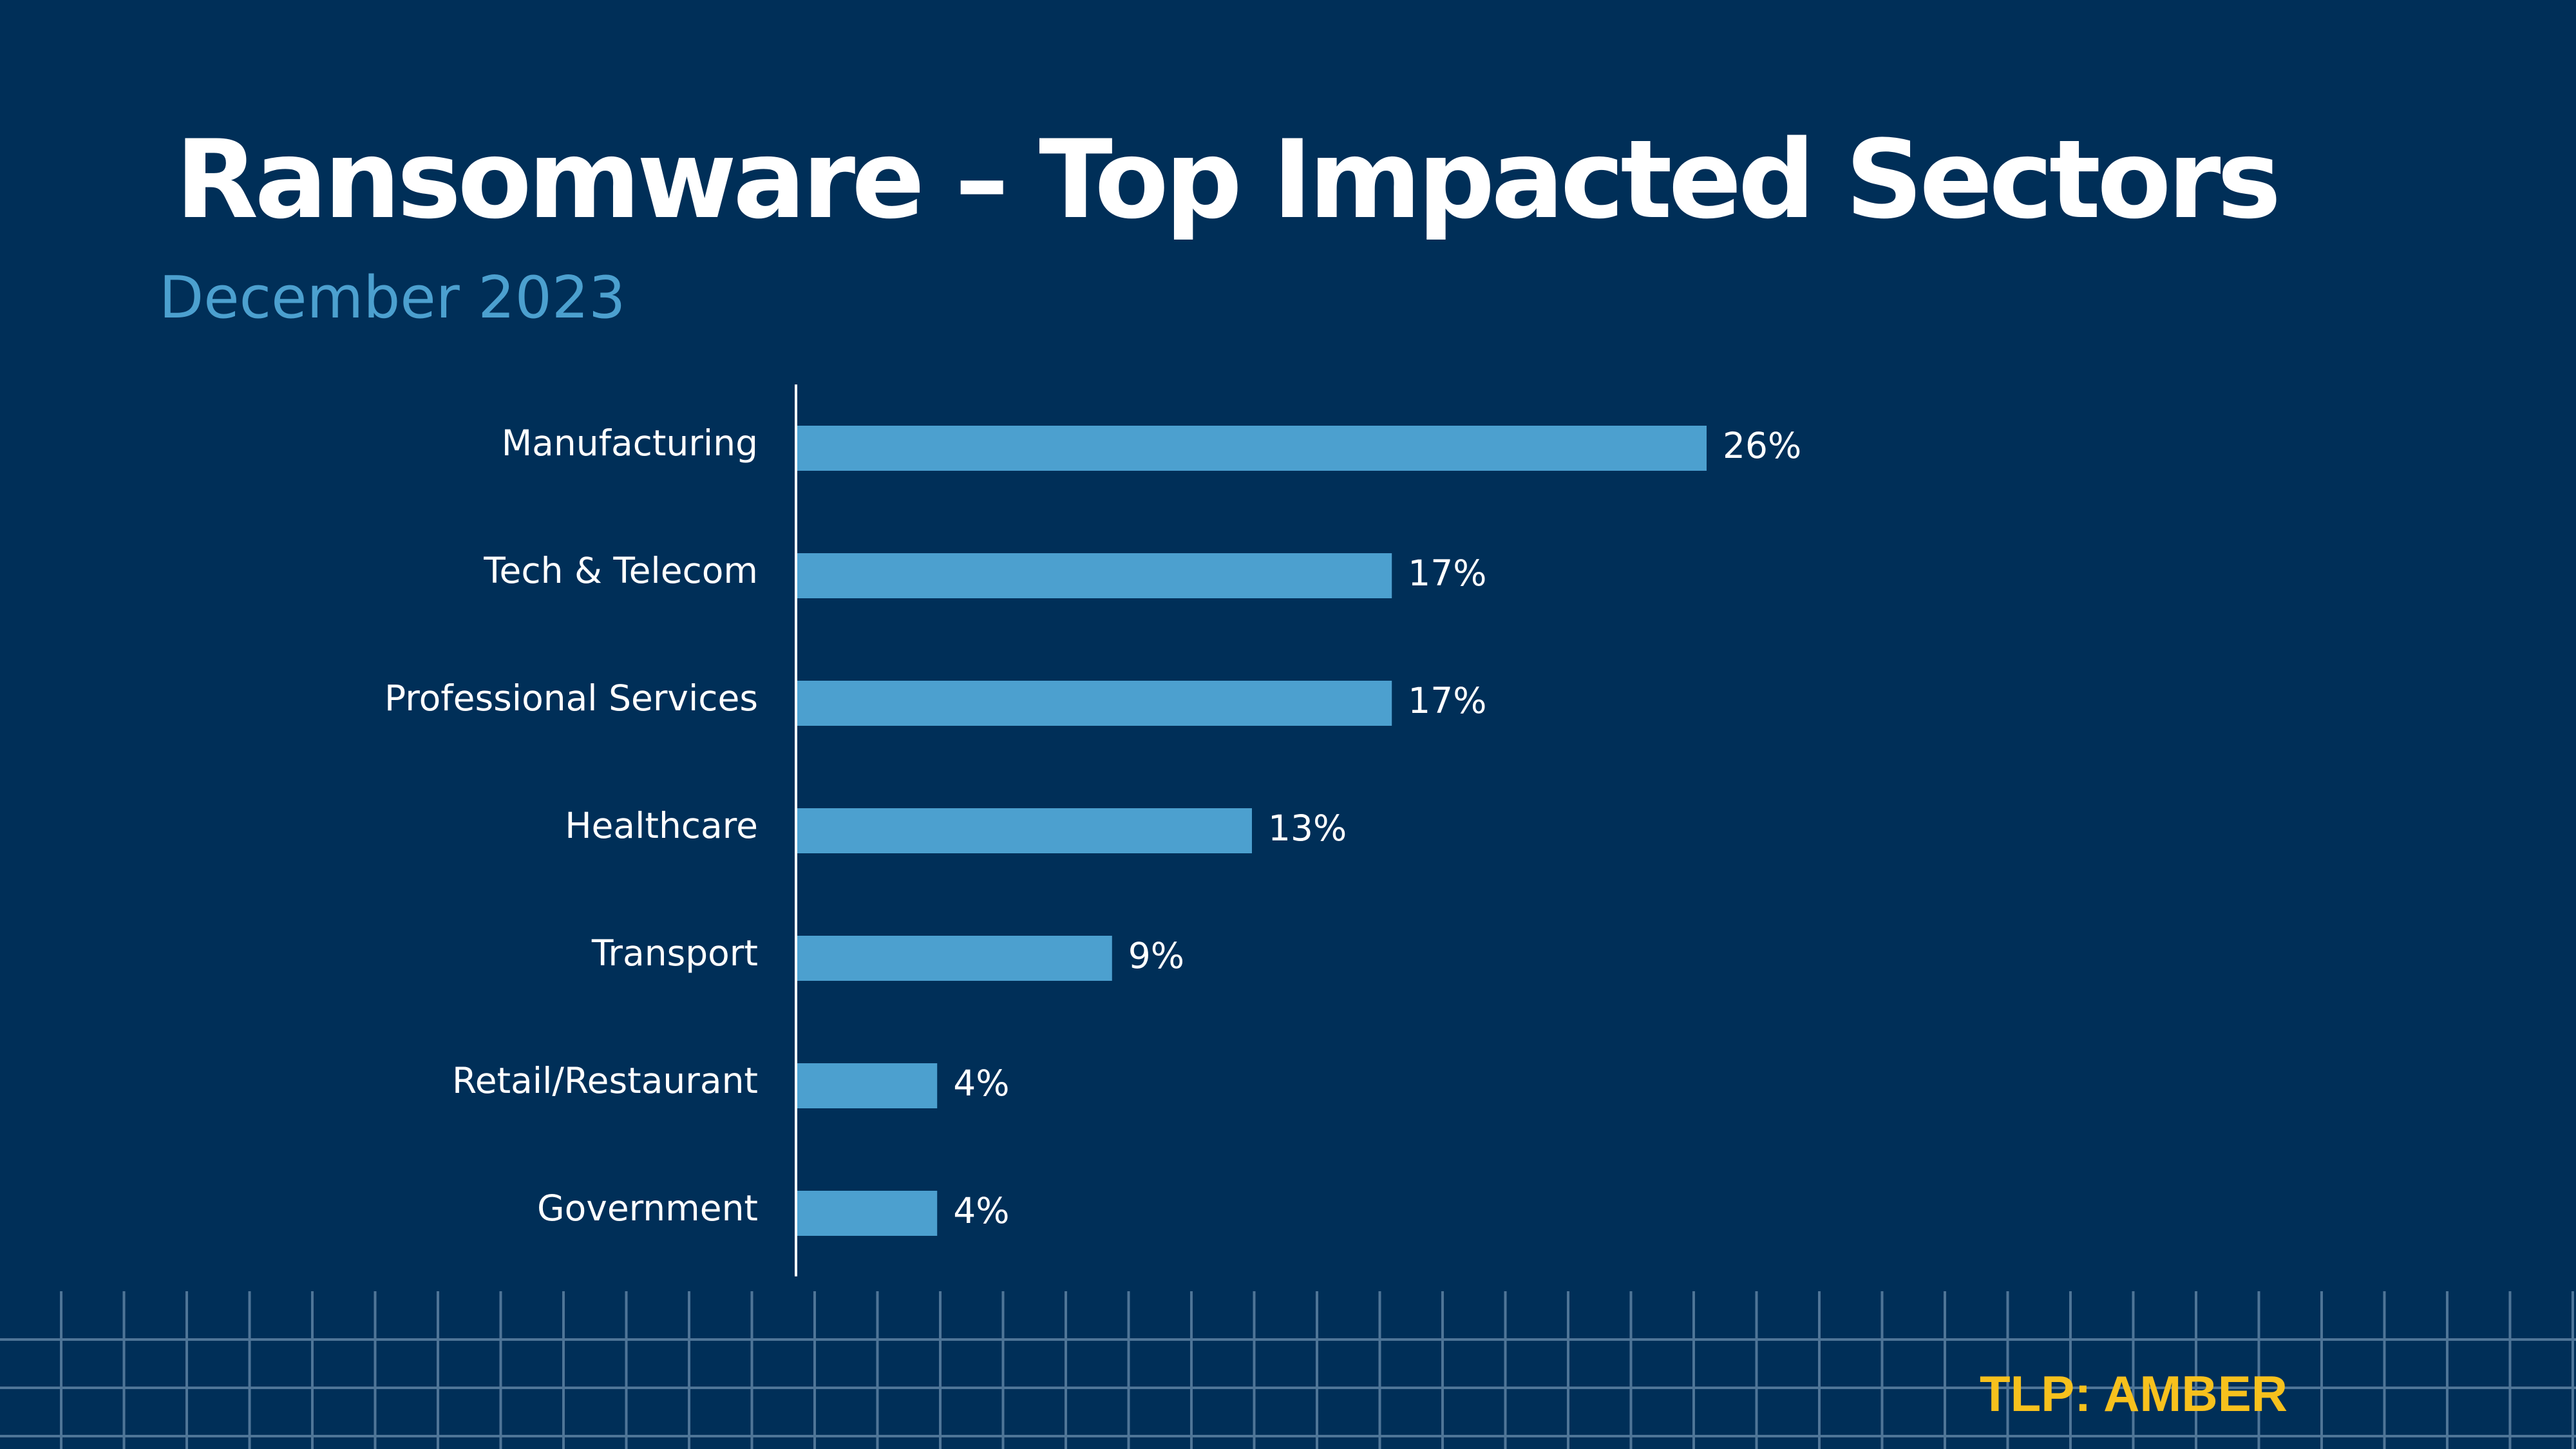 Image resolution: width=2576 pixels, height=1449 pixels. I want to click on slide-subtitle: December 2023, so click(393, 298).